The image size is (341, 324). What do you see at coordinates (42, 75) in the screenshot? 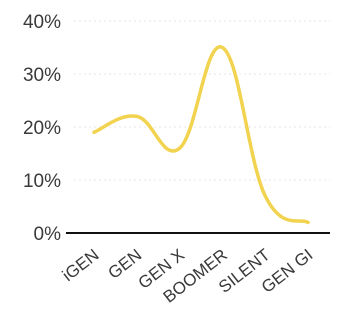
I see `y-tick-label: 30%` at bounding box center [42, 75].